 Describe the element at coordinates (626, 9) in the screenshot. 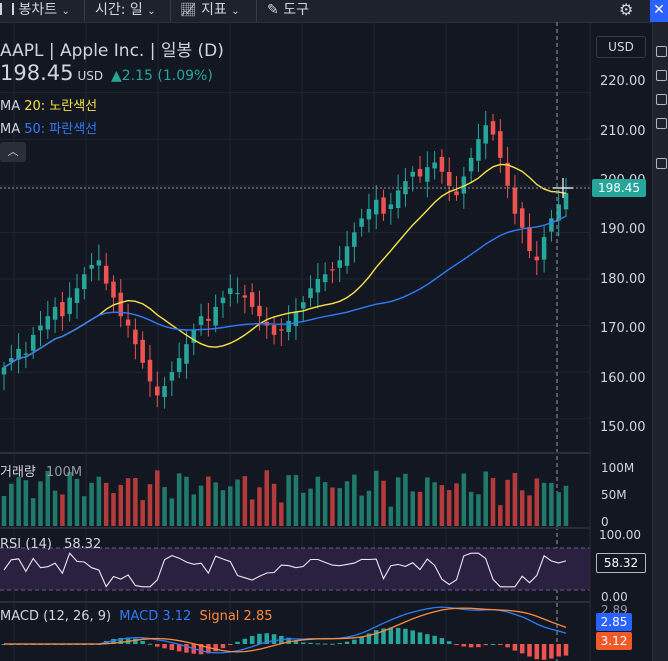

I see `gear-icon: ⚙` at that location.